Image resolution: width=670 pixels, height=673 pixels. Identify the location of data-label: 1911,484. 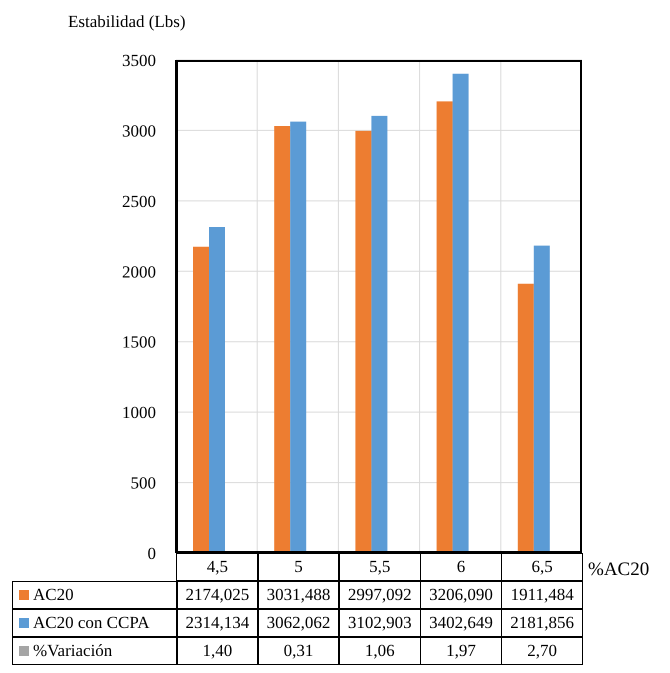
(542, 595).